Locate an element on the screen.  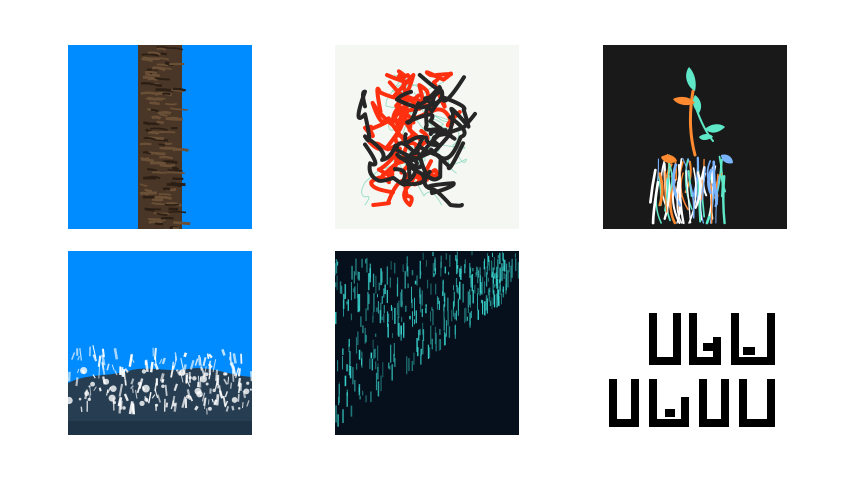
plant-figure-tile is located at coordinates (695, 137).